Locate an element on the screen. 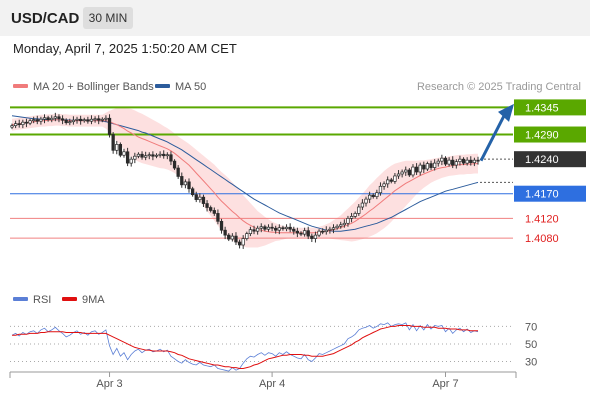  projection-arrow-shaft is located at coordinates (492, 138).